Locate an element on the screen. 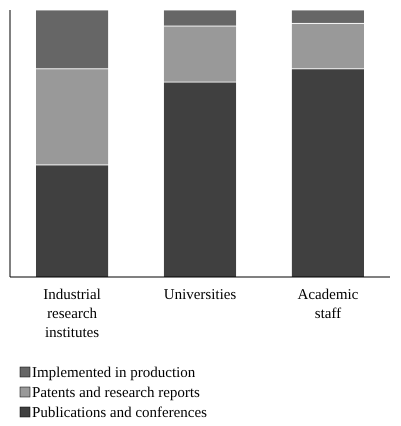 This screenshot has width=401, height=426. x-tick-label: Academic staff is located at coordinates (328, 304).